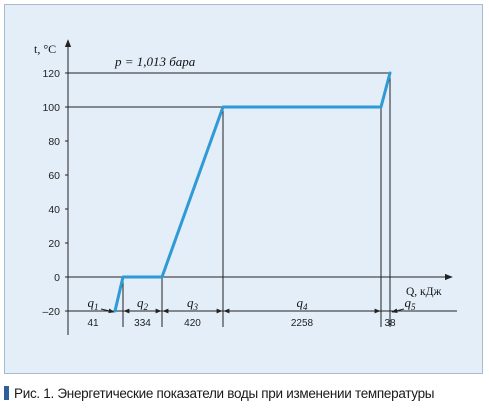 The height and width of the screenshot is (410, 489). I want to click on segment-q-label: q2, so click(143, 303).